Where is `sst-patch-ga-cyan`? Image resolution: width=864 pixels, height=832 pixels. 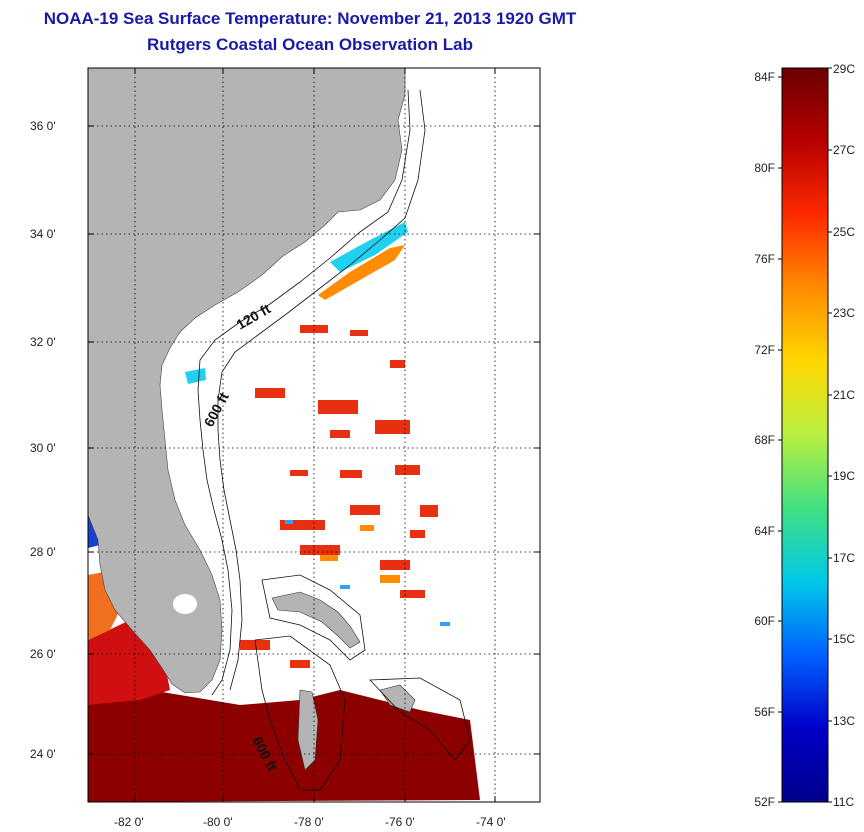 sst-patch-ga-cyan is located at coordinates (195, 376).